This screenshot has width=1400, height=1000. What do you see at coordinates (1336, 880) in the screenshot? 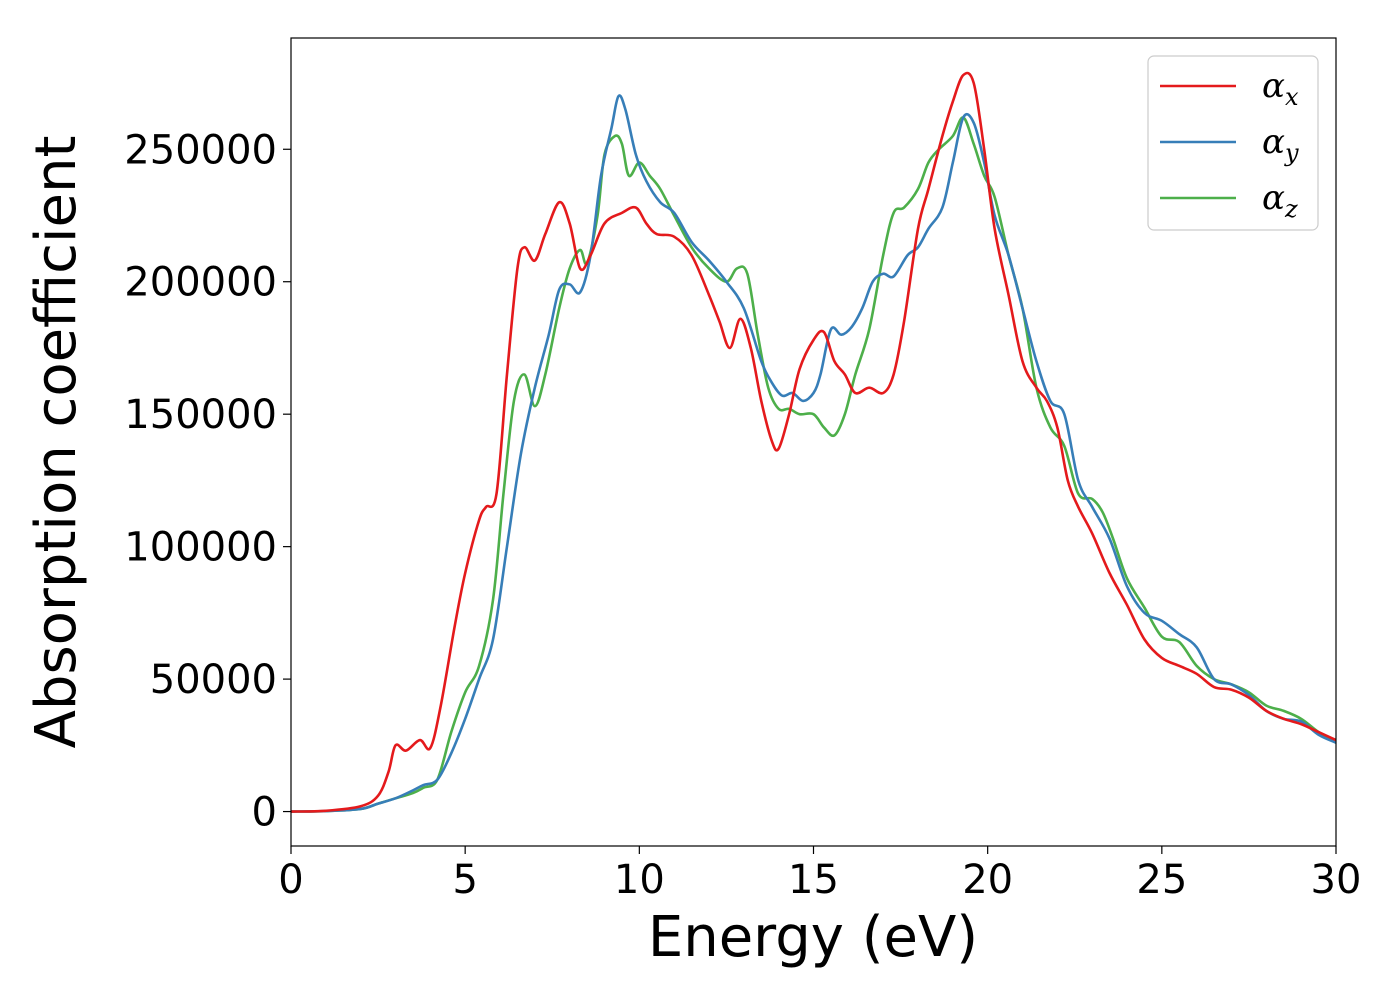
I see `x-tick-label: 30` at bounding box center [1336, 880].